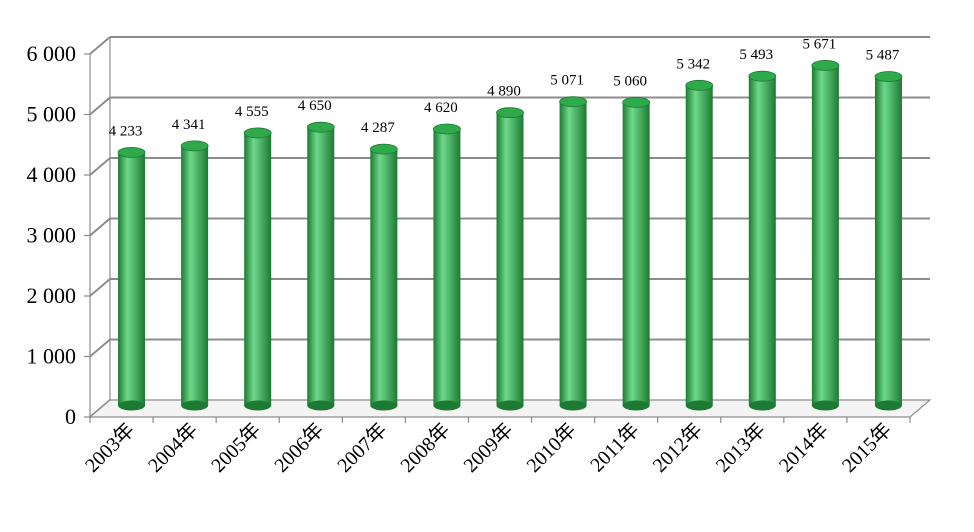 The width and height of the screenshot is (974, 532). Describe the element at coordinates (441, 108) in the screenshot. I see `data-label: 4 620` at that location.